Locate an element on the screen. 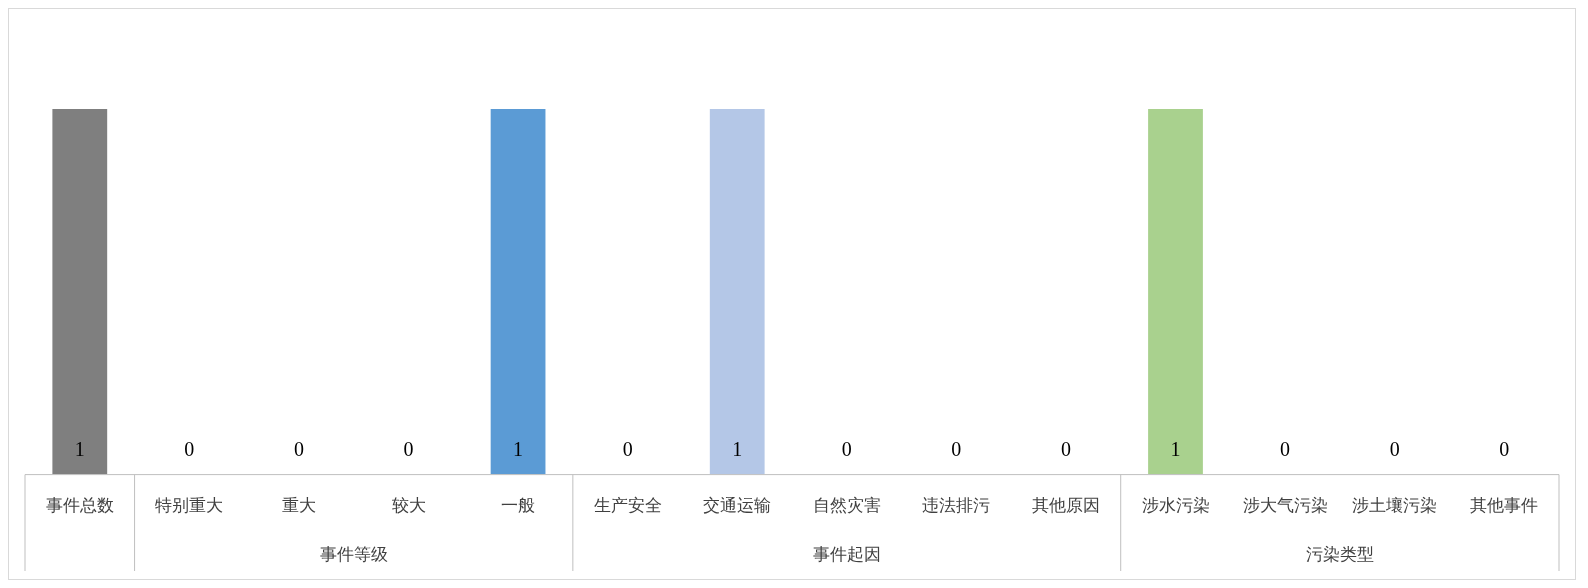  x-tick-label: 交通运输 is located at coordinates (737, 506).